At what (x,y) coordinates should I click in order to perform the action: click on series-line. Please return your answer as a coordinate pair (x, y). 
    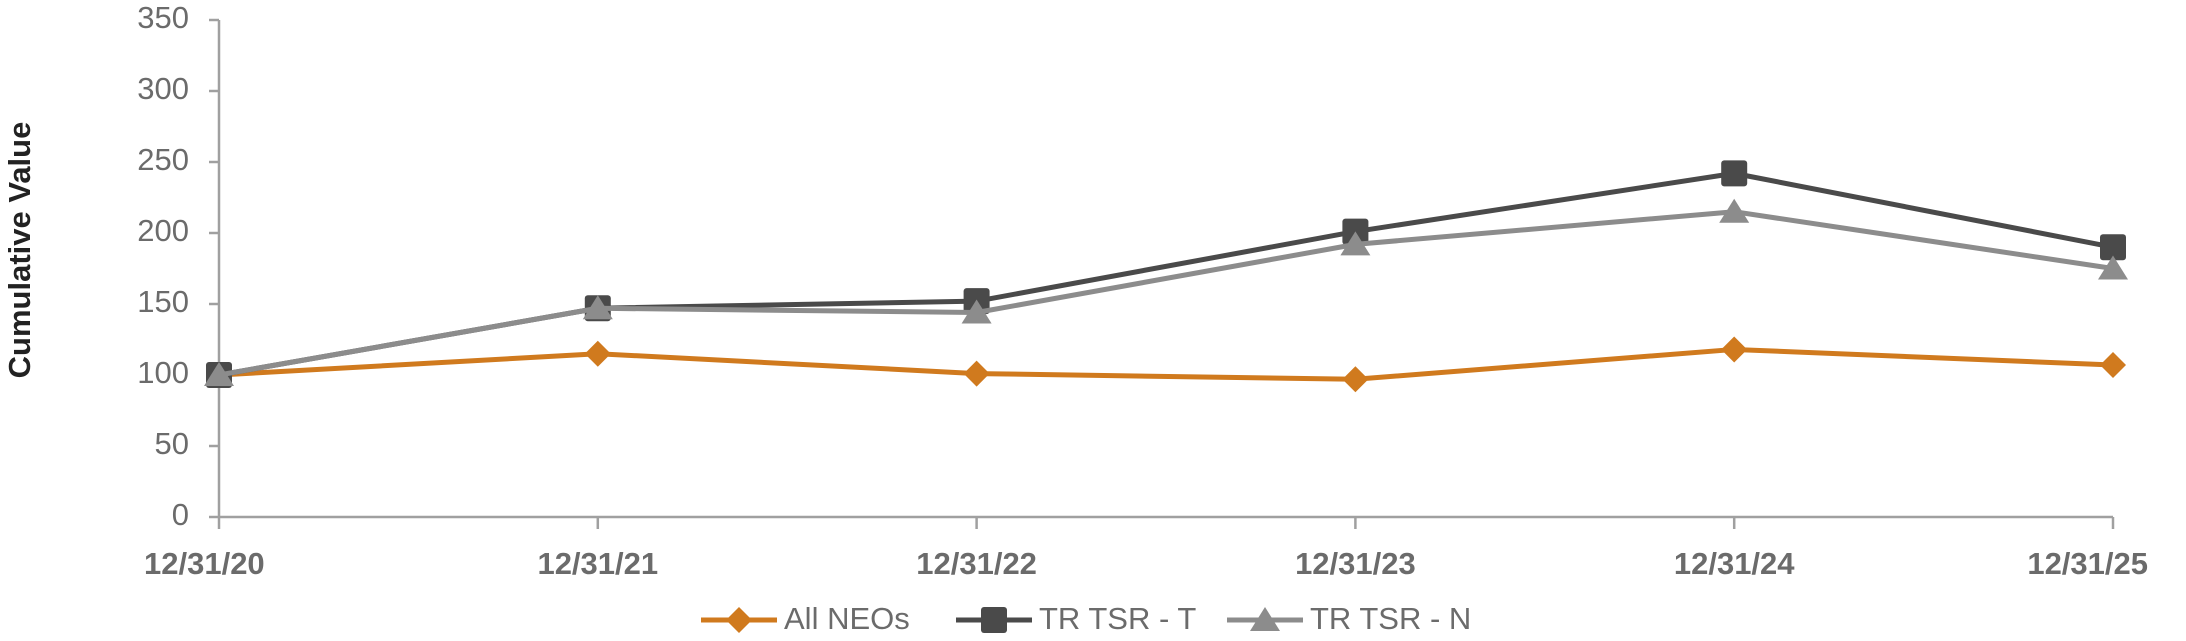
    Looking at the image, I should click on (1166, 364).